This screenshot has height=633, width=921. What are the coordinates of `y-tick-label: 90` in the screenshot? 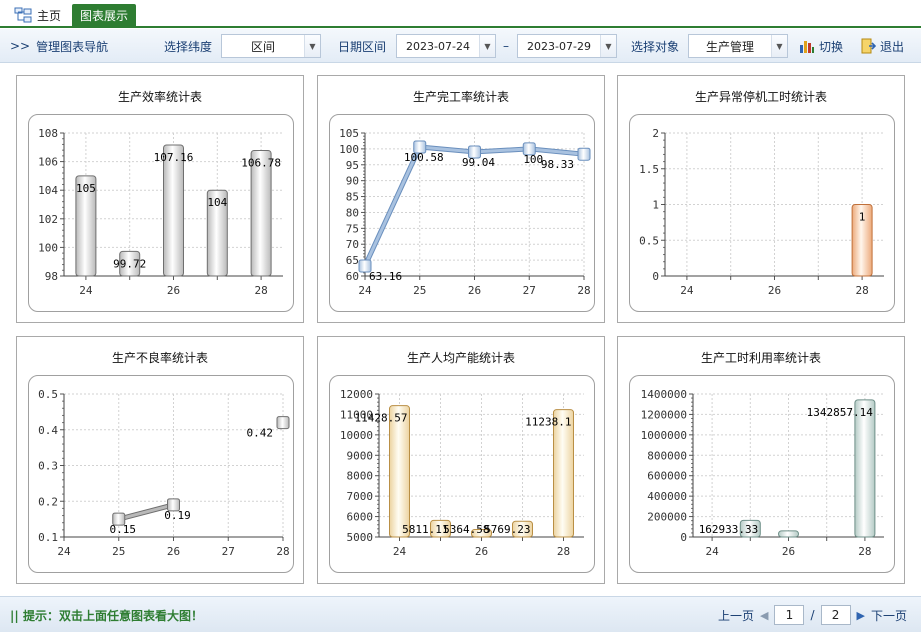 It's located at (352, 181).